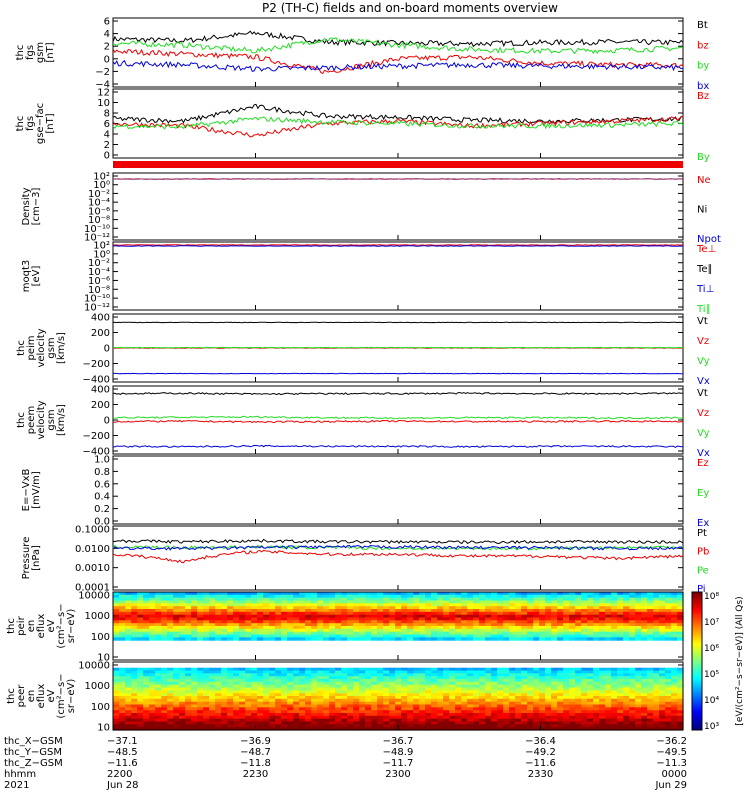 The image size is (750, 800). I want to click on y-tick-label: −400, so click(96, 380).